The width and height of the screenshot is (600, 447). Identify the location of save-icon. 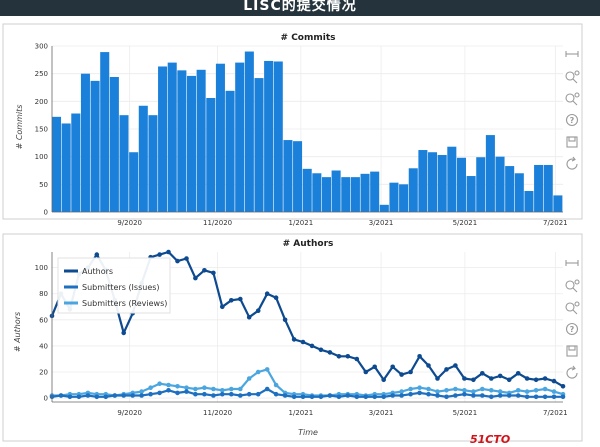
(572, 142).